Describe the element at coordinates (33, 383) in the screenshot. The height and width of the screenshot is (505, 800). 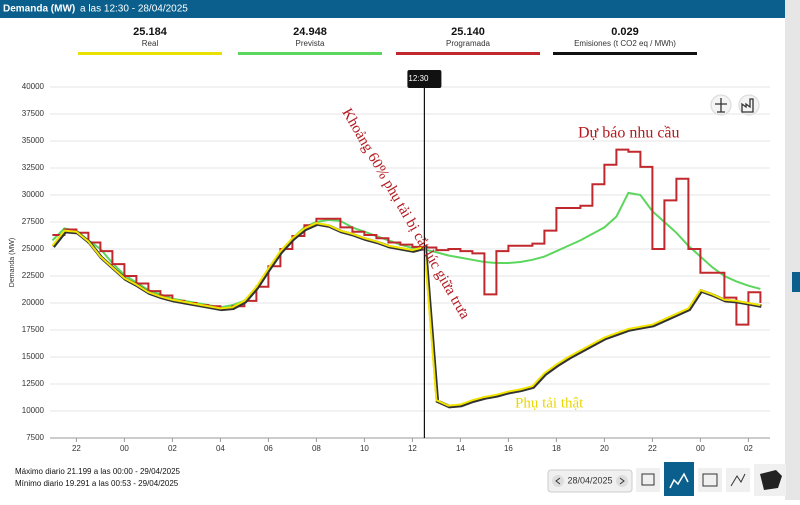
I see `y-tick-label: 12500` at that location.